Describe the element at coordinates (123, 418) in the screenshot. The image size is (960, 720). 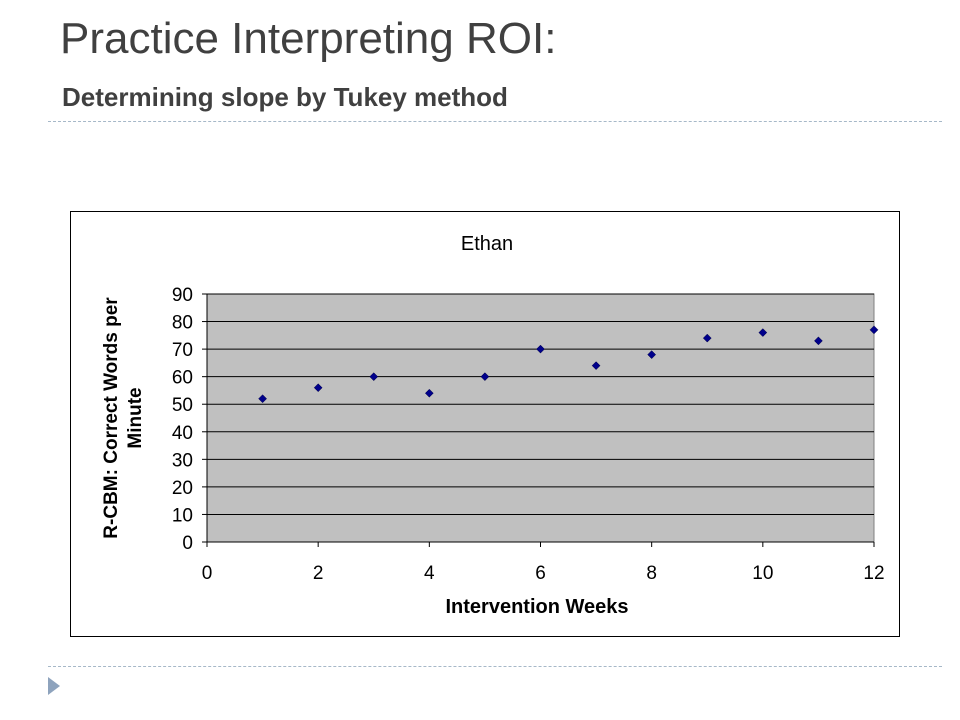
I see `y-axis-label: R-CBM: Correct Words per Minute` at that location.